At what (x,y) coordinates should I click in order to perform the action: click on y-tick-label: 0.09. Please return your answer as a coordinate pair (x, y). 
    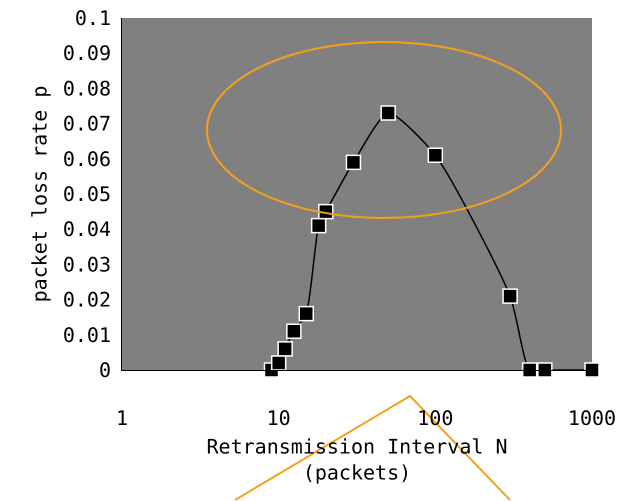
    Looking at the image, I should click on (86, 53).